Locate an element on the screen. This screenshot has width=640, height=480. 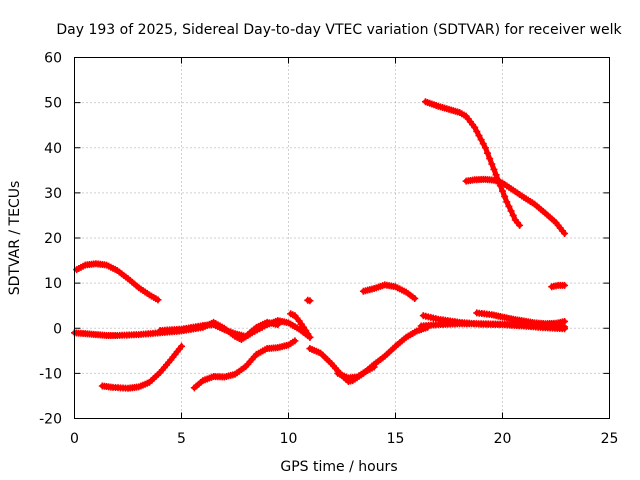
x-tick-label: 25 is located at coordinates (610, 439).